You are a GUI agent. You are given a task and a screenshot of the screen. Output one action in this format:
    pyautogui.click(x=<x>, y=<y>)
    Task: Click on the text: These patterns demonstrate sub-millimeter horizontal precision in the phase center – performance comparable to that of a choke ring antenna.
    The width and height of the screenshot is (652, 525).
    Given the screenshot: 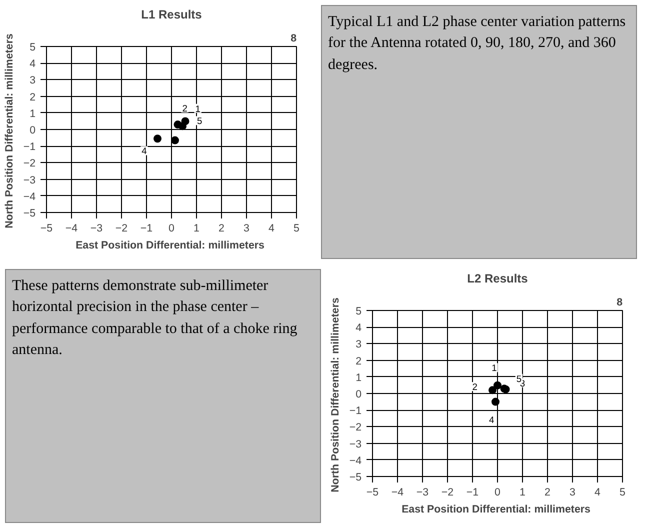 What is the action you would take?
    pyautogui.click(x=155, y=318)
    